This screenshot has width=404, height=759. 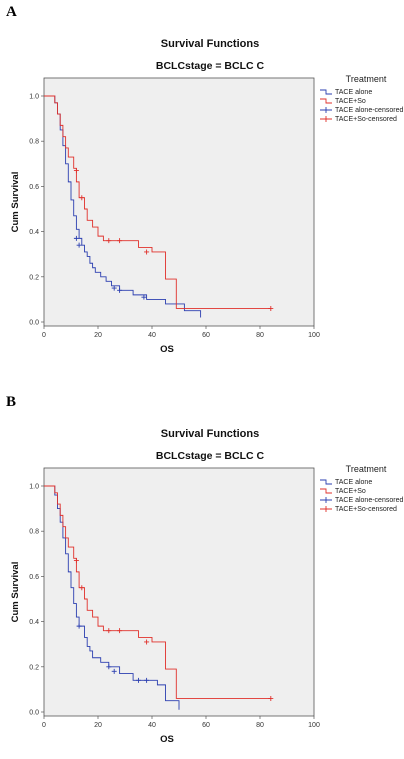 I want to click on series-line-tace-alone, so click(x=123, y=206).